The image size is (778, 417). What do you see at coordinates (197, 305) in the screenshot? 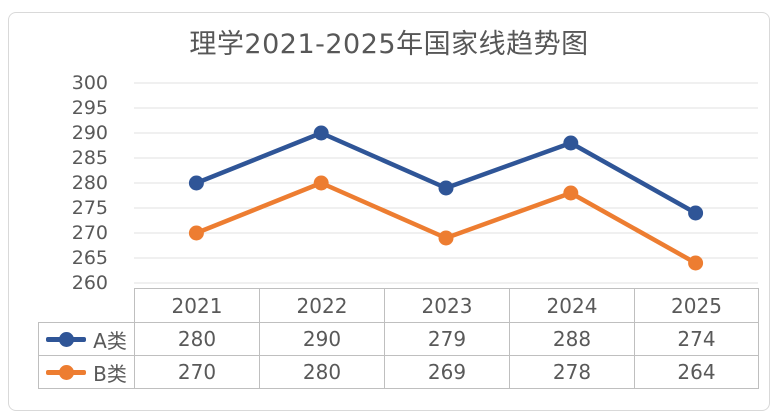
I see `year-header-cell: 2021` at bounding box center [197, 305].